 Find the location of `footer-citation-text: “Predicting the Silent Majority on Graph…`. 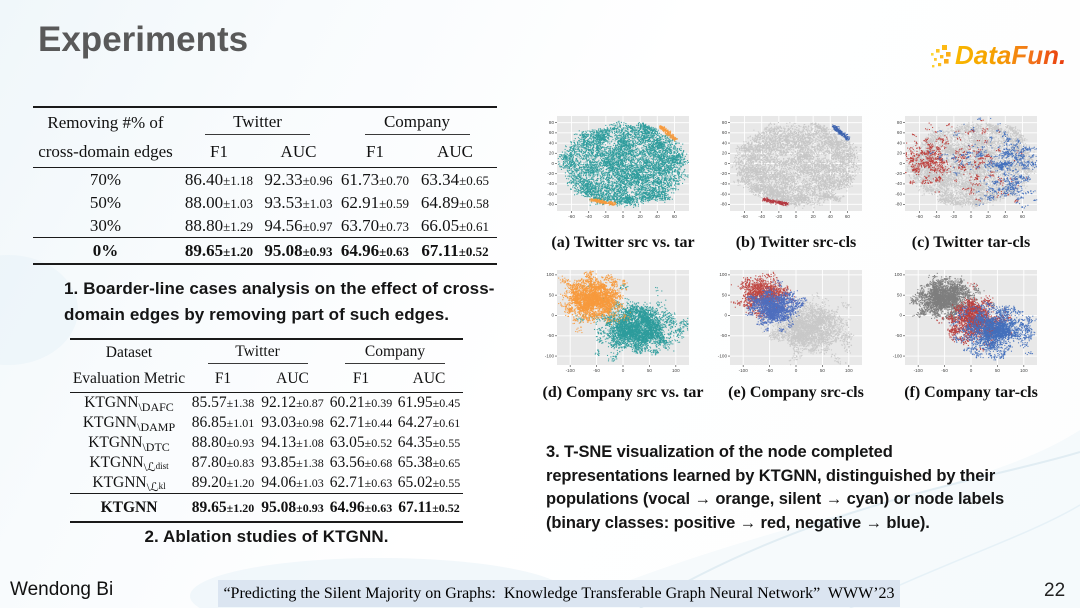

footer-citation-text: “Predicting the Silent Majority on Graph… is located at coordinates (559, 593).